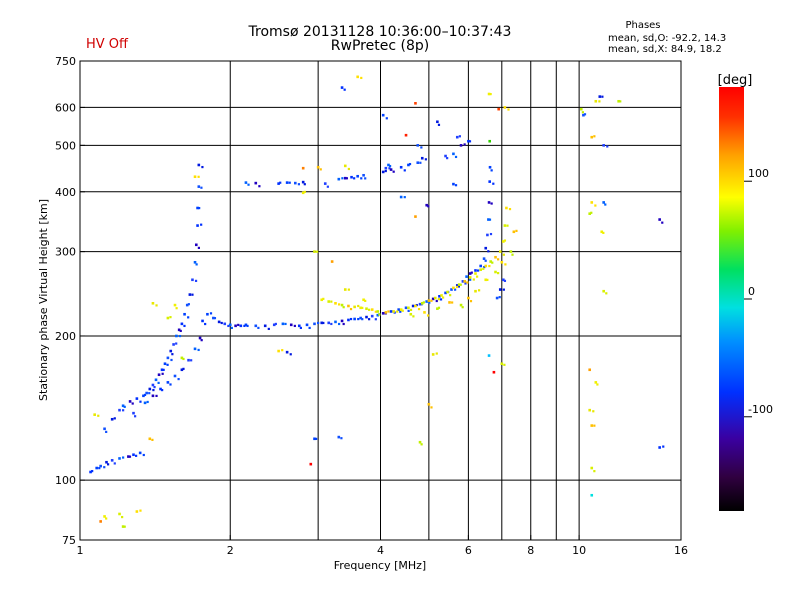 The width and height of the screenshot is (800, 600). I want to click on colorbar, so click(731, 299).